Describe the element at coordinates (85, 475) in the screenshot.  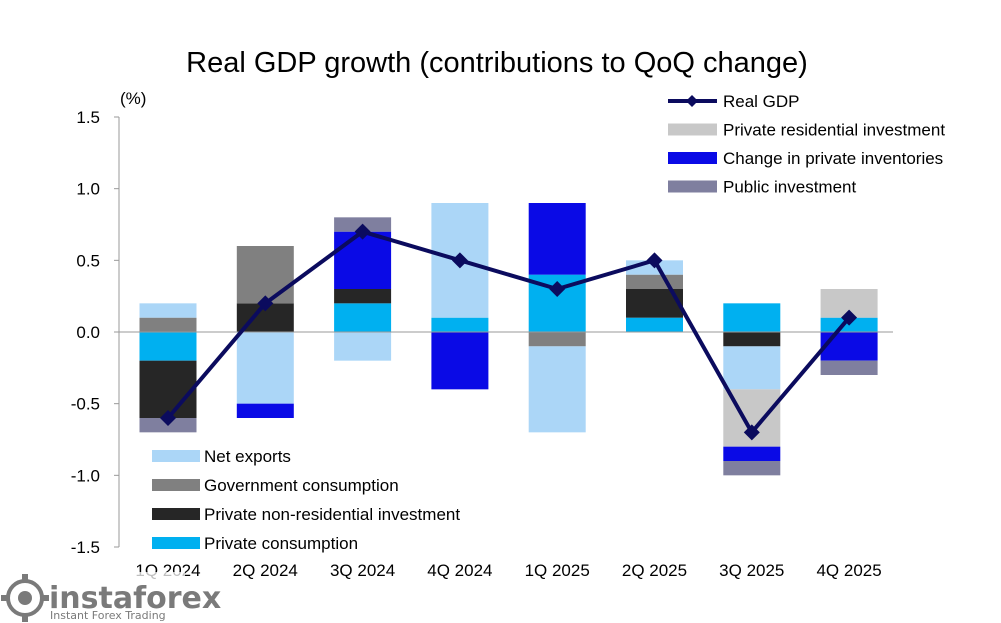
I see `y-tick-label: -1.0` at that location.